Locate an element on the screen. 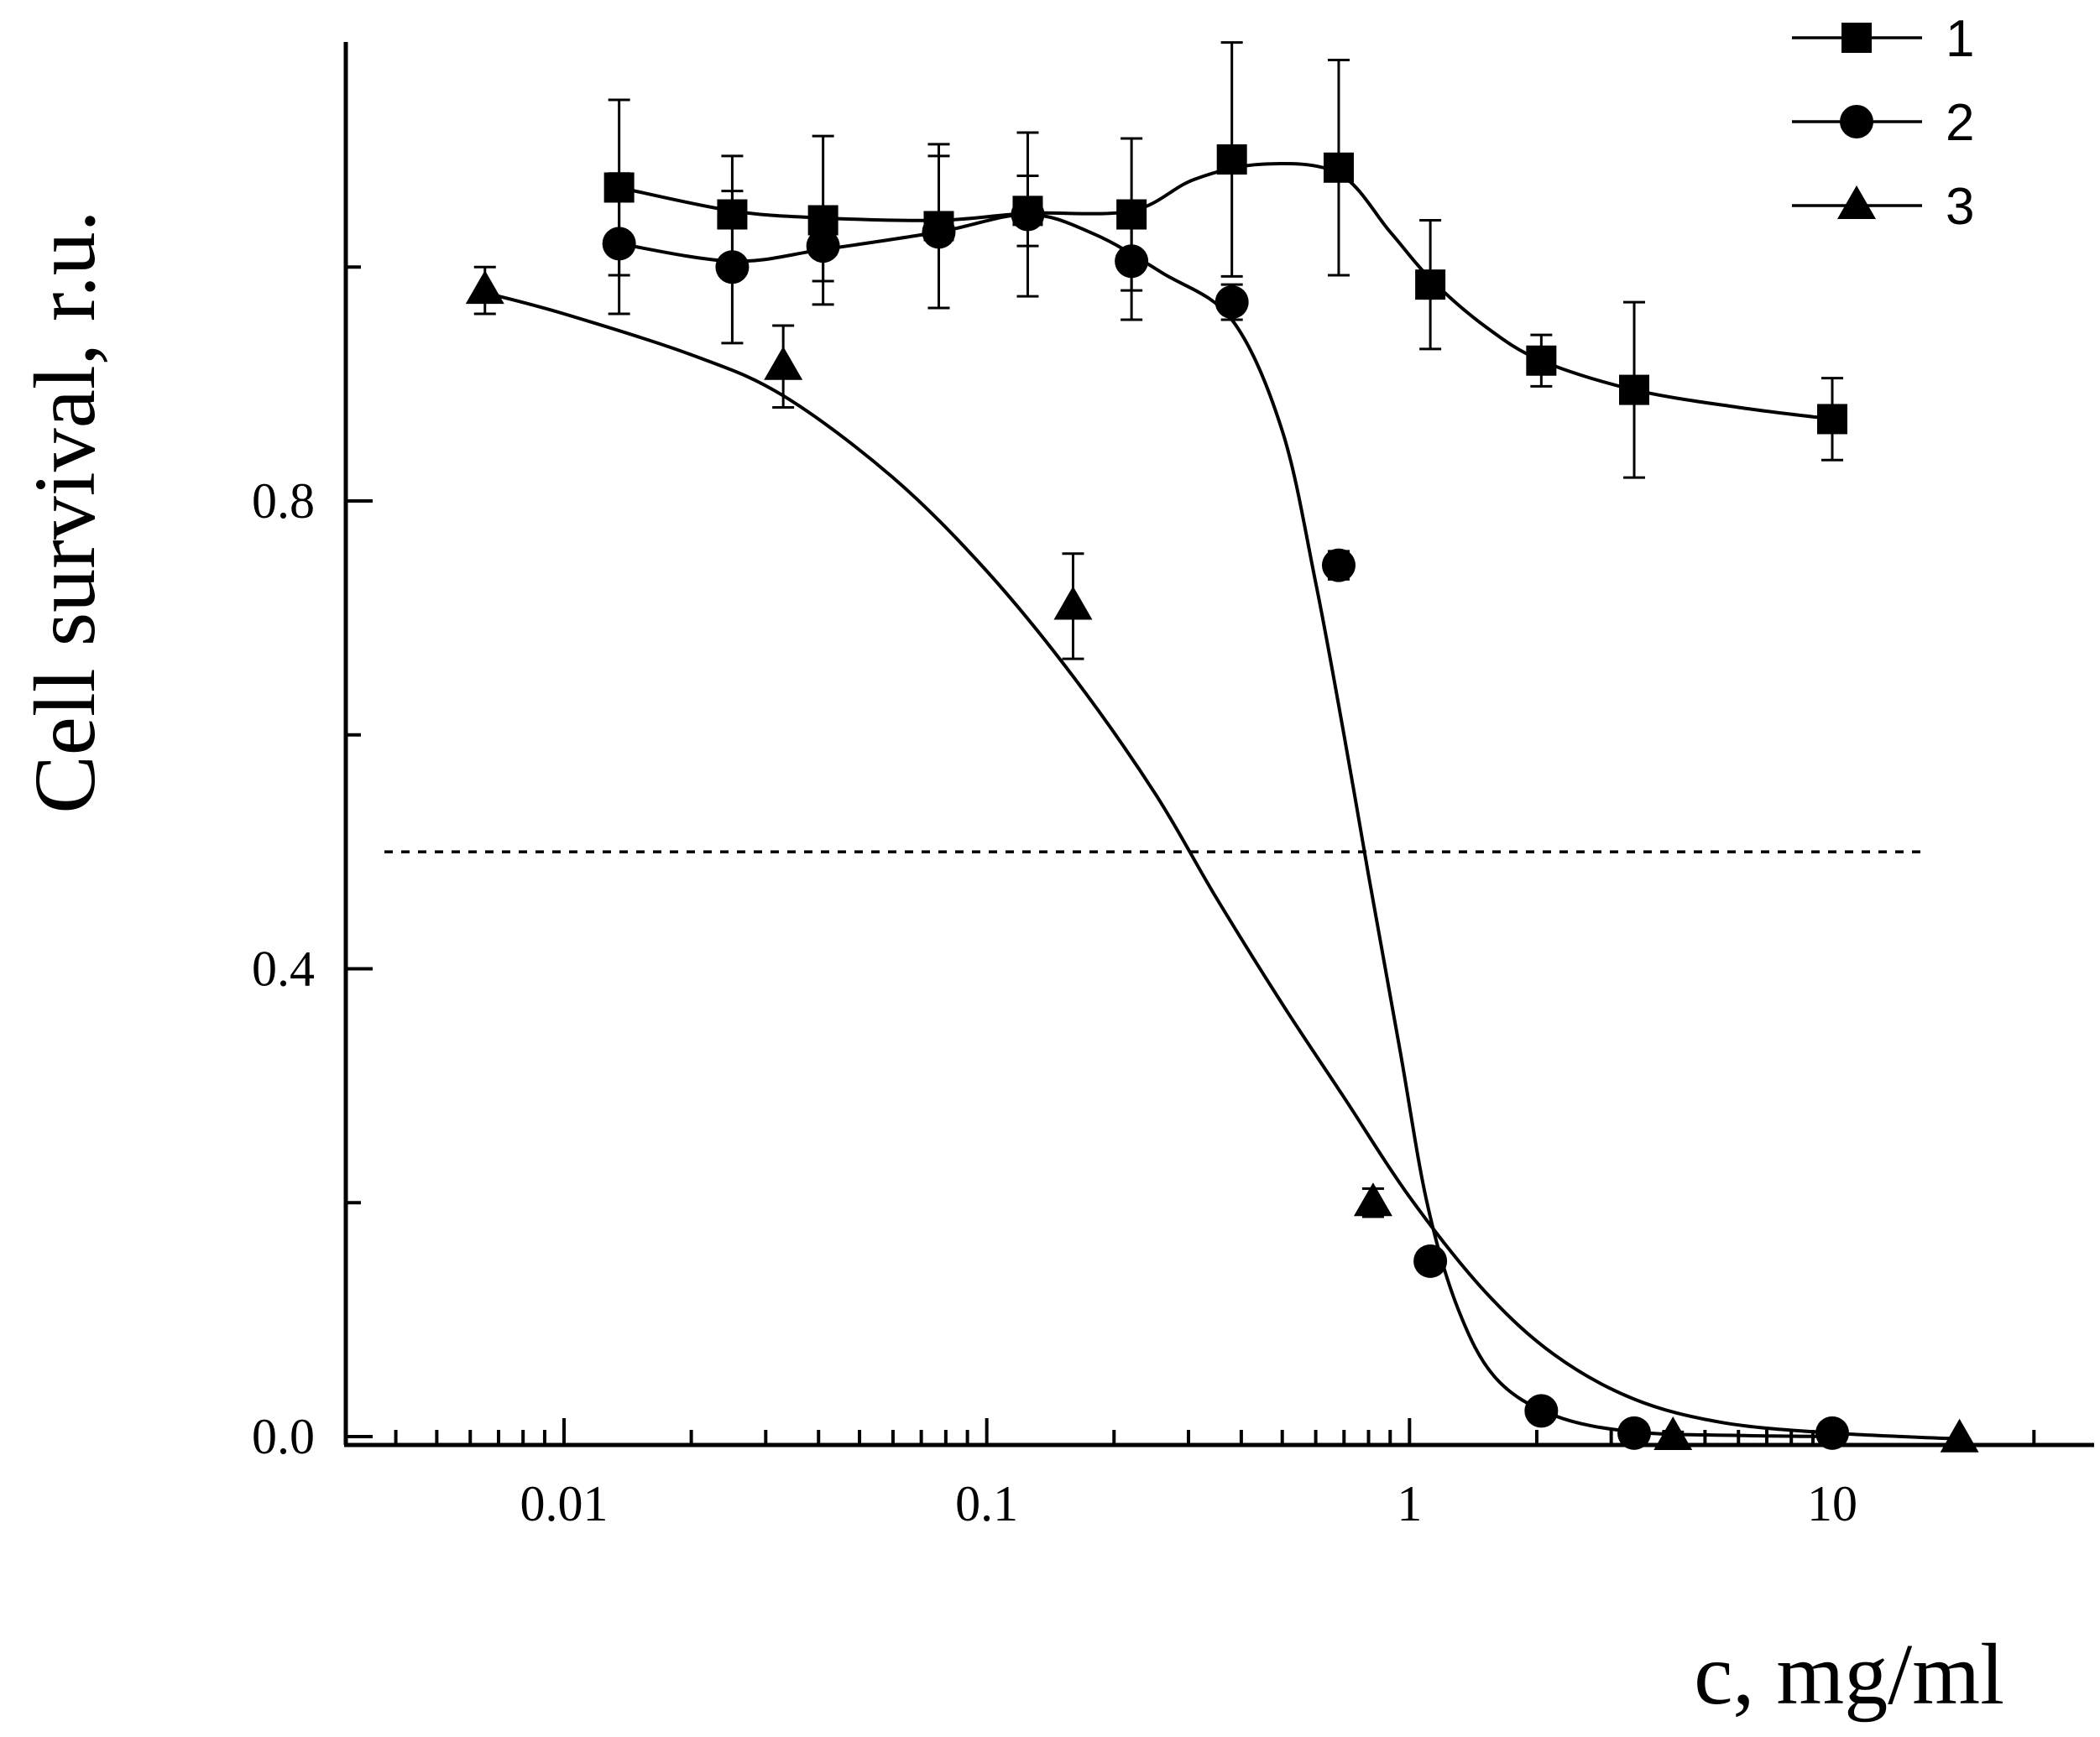 The image size is (2100, 1737). legend: 1 2 3 is located at coordinates (1883, 123).